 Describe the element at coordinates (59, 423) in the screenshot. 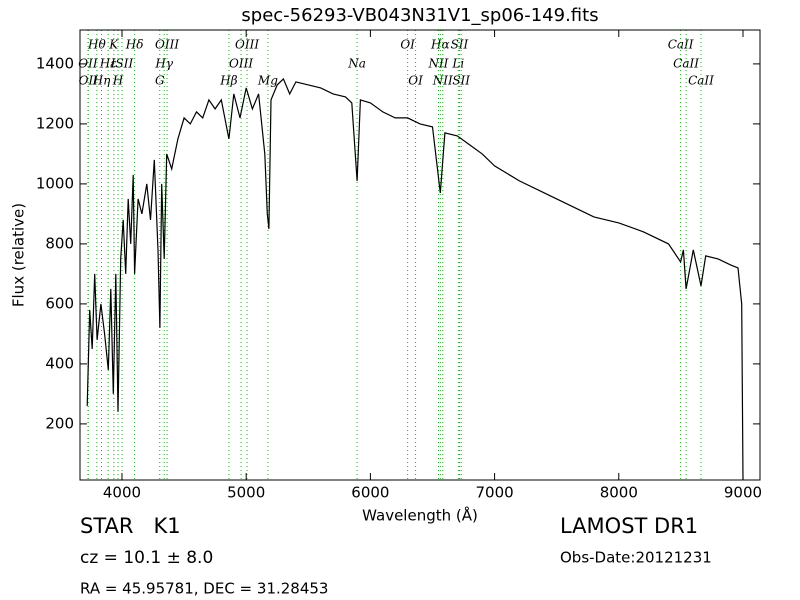

I see `y-tick-label: 200` at that location.